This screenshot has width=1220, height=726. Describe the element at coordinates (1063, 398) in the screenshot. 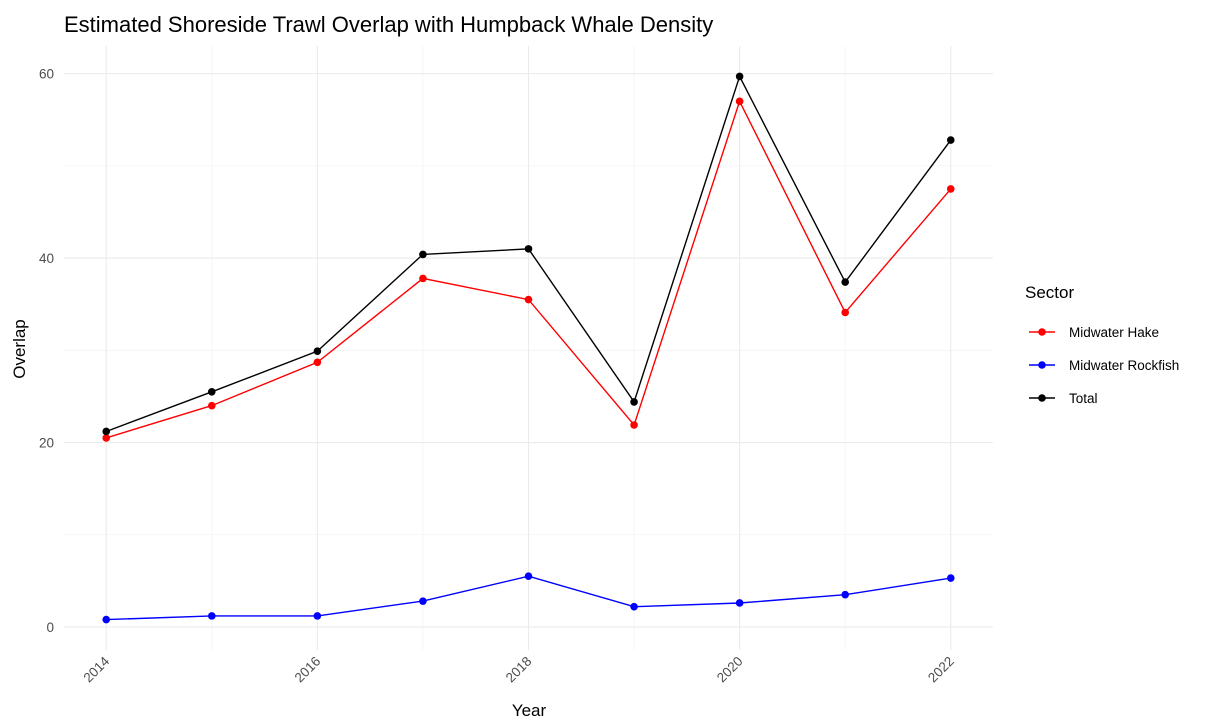

I see `legend-item: Total` at that location.